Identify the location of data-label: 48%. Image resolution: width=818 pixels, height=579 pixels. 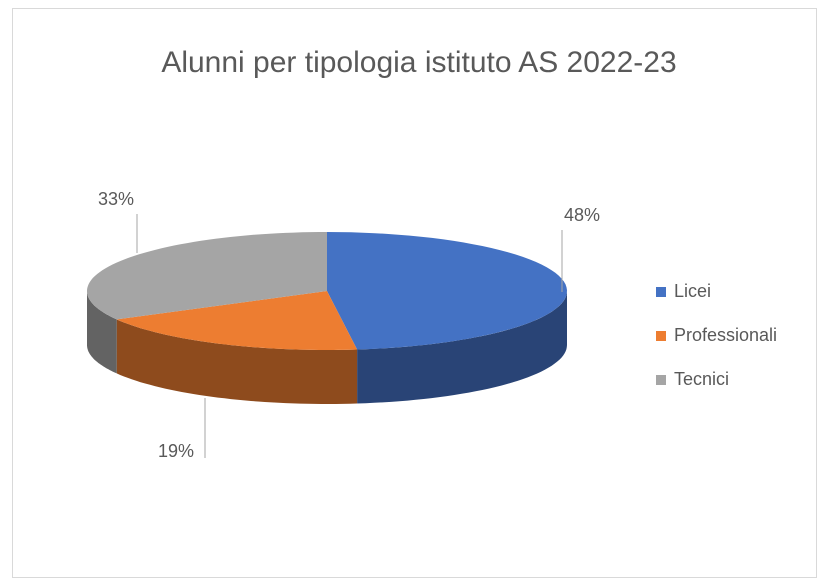
(582, 215).